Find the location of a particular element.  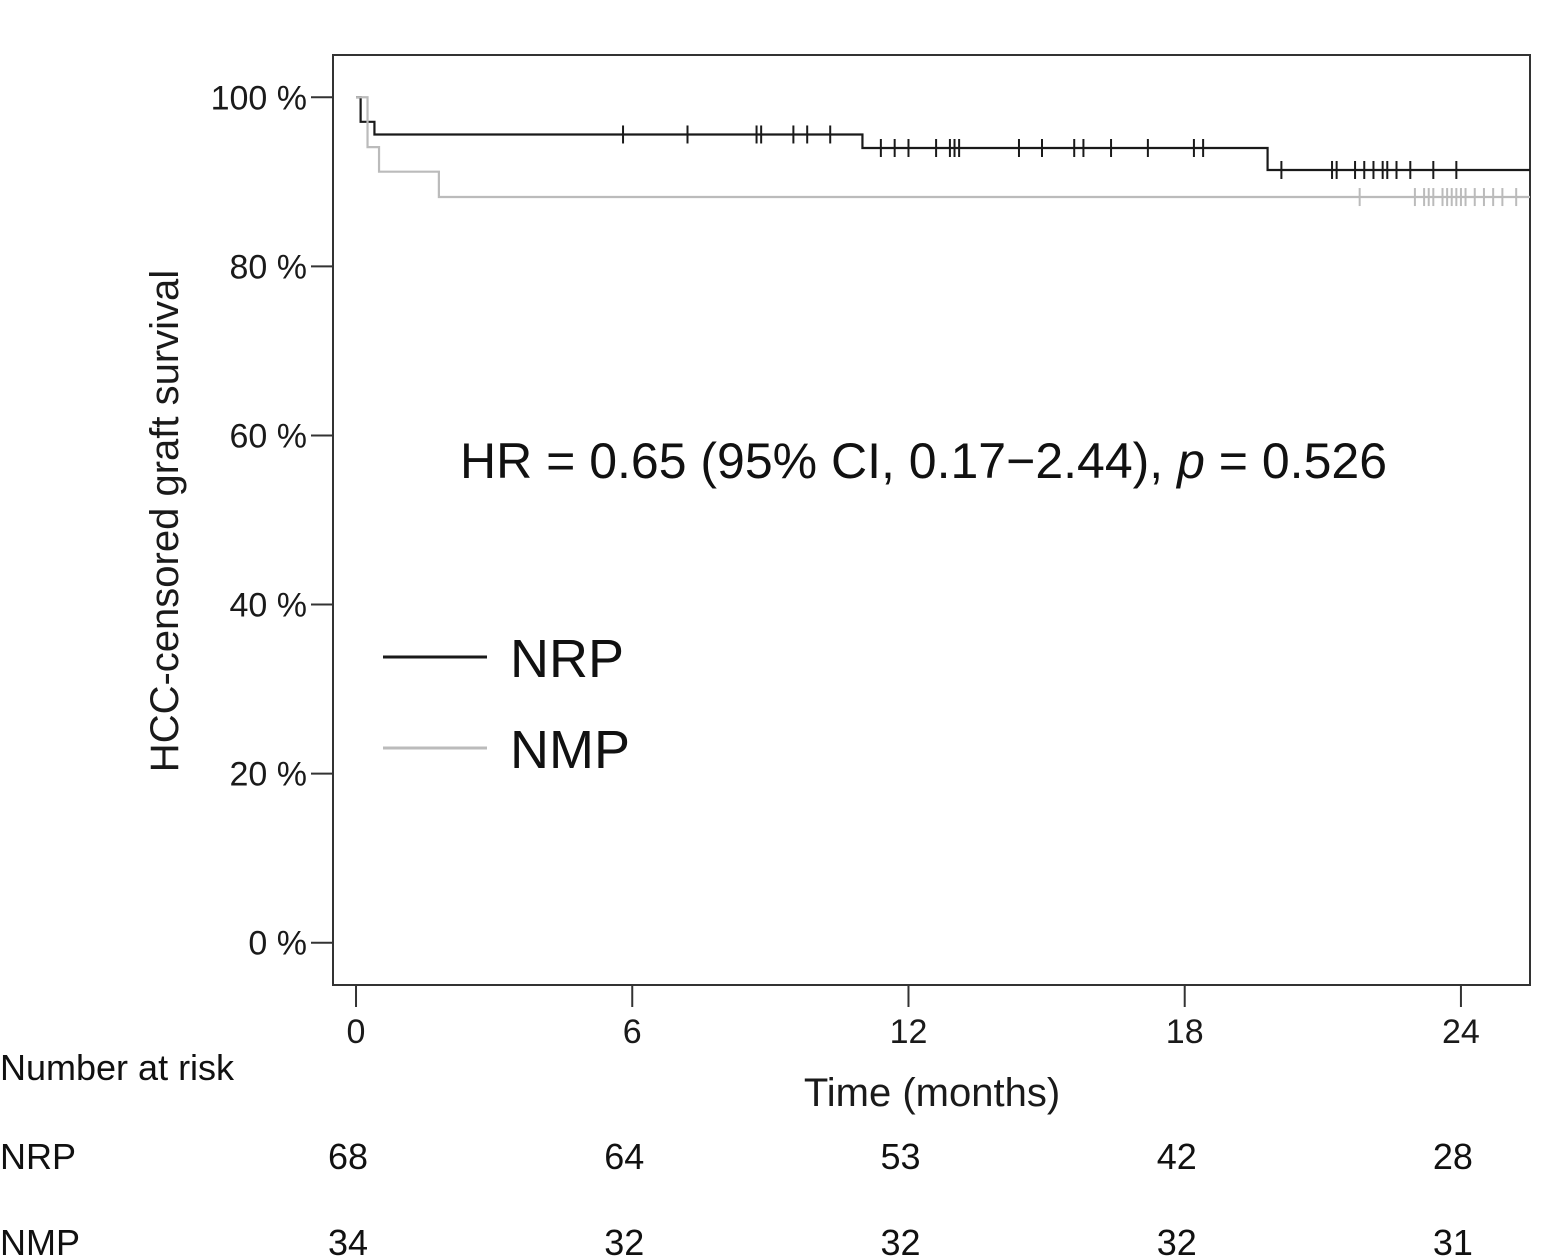

x-tick-label-6: 6 is located at coordinates (632, 1032).